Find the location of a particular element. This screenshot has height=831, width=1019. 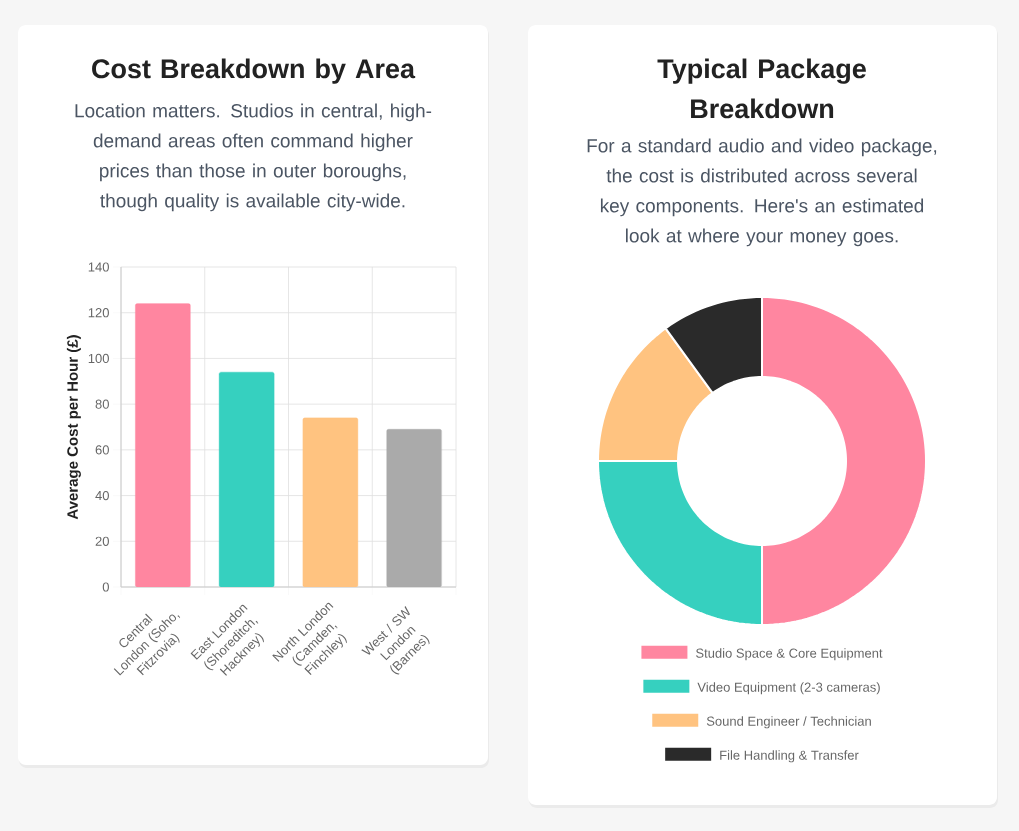

y-tick-label: 120 is located at coordinates (98, 313).